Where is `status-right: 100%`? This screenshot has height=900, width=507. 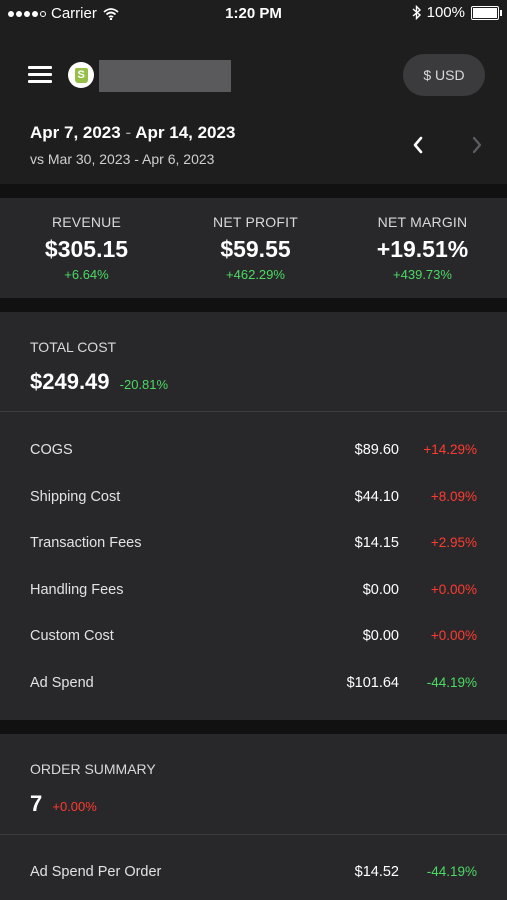 status-right: 100% is located at coordinates (457, 12).